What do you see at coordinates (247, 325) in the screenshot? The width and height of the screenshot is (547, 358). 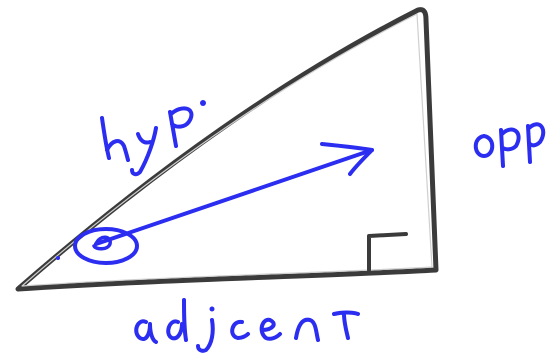 I see `label-adjacent` at bounding box center [247, 325].